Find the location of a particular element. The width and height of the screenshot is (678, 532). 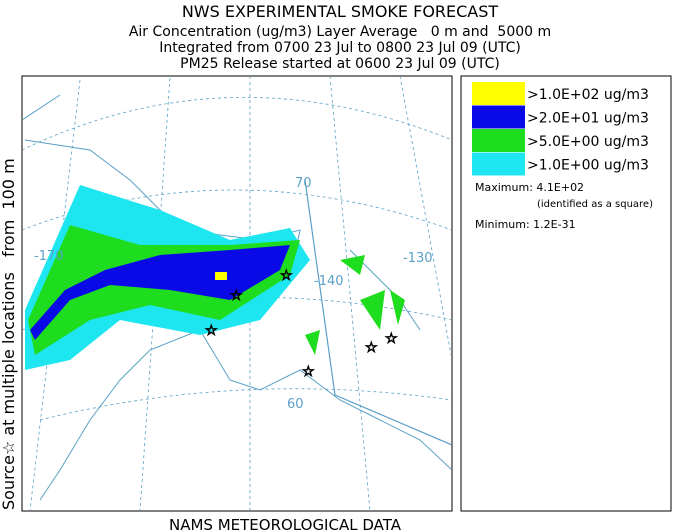

sources: ☆ ☆ ☆ ☆ ☆ ☆ is located at coordinates (302, 324).